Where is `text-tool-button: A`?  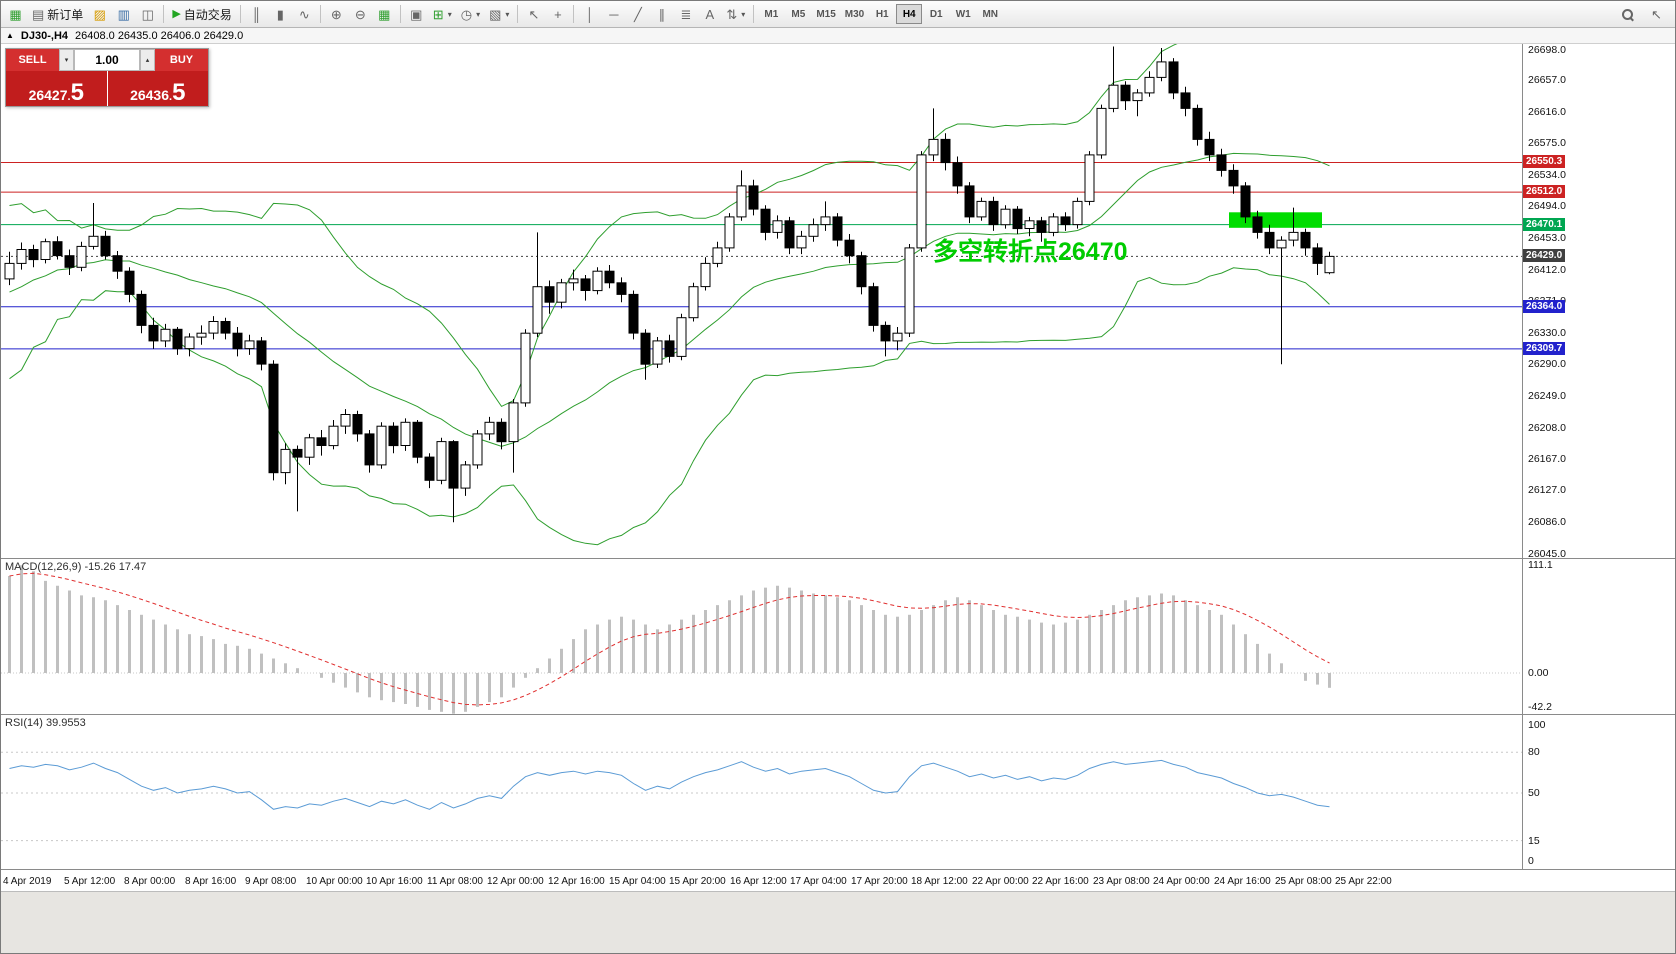
text-tool-button: A is located at coordinates (709, 14).